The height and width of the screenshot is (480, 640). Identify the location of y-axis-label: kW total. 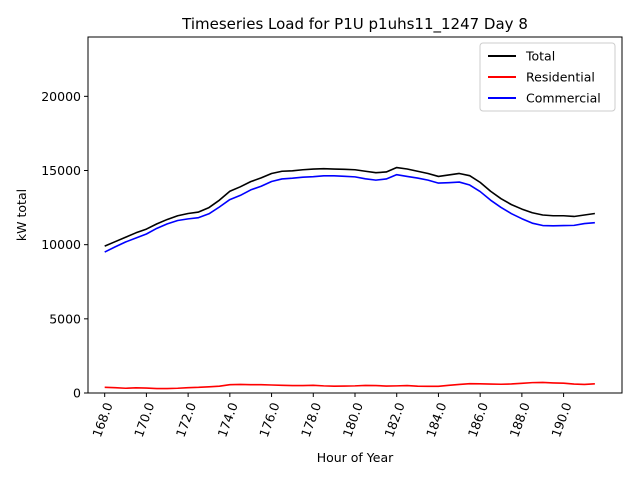
(21, 215).